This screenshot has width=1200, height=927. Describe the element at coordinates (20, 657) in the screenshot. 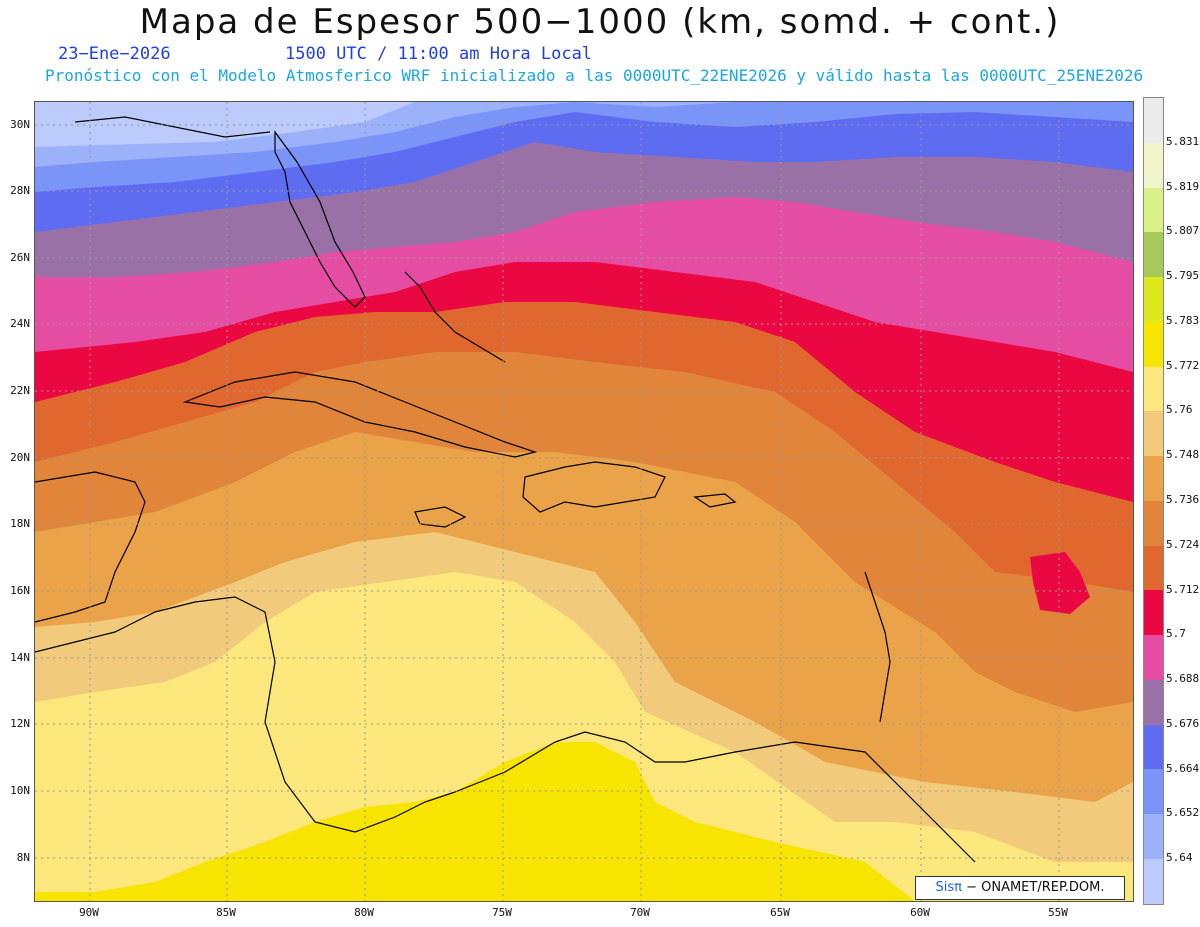

I see `lat-label: 14N` at that location.